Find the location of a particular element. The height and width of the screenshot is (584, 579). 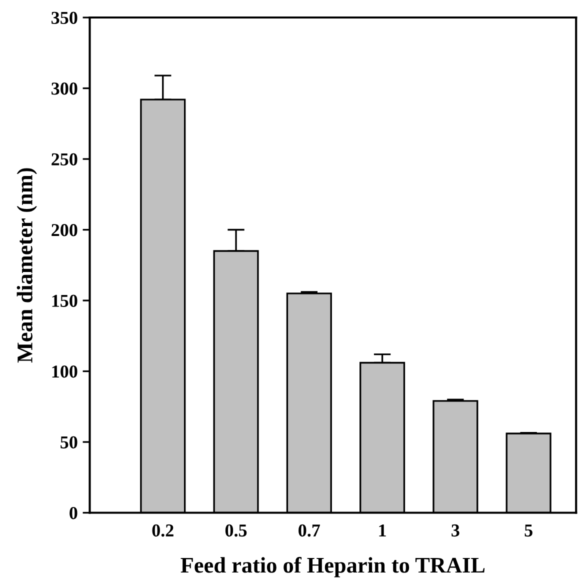

x-tick-label: 0.5 is located at coordinates (236, 530).